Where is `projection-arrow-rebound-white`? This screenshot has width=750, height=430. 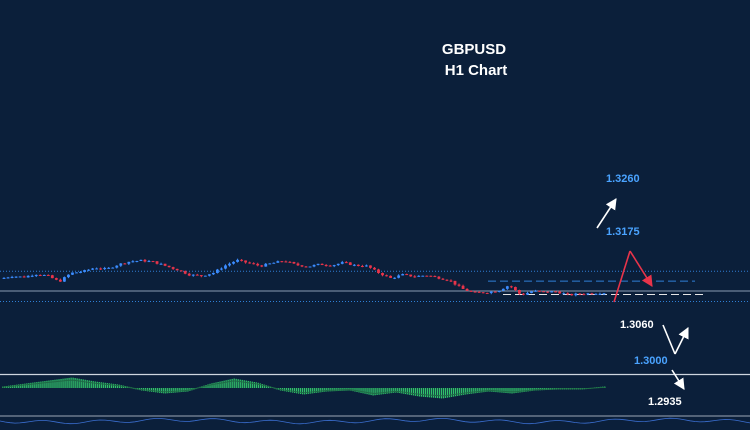 projection-arrow-rebound-white is located at coordinates (681, 340).